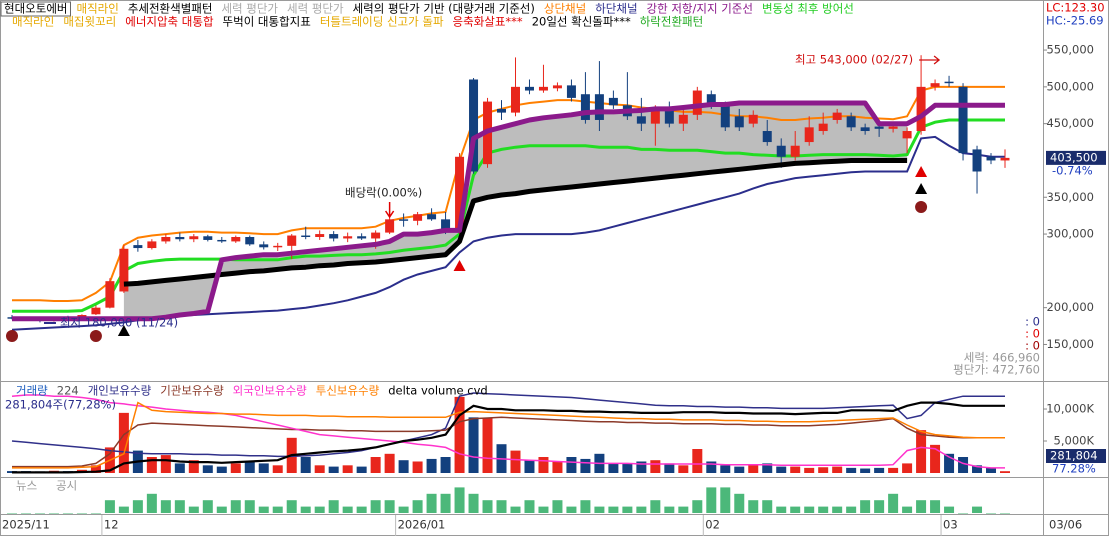 The image size is (1109, 536). I want to click on x-tick-label: 03, so click(950, 525).